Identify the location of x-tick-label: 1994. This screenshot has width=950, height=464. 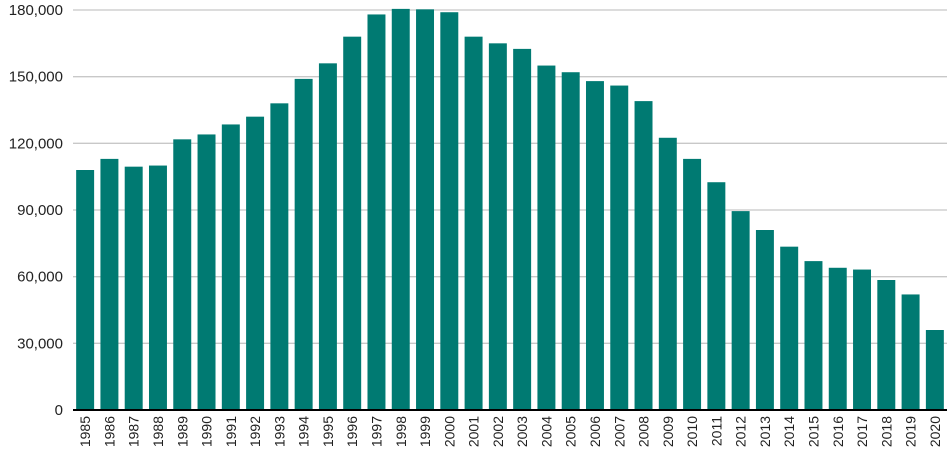
(304, 431).